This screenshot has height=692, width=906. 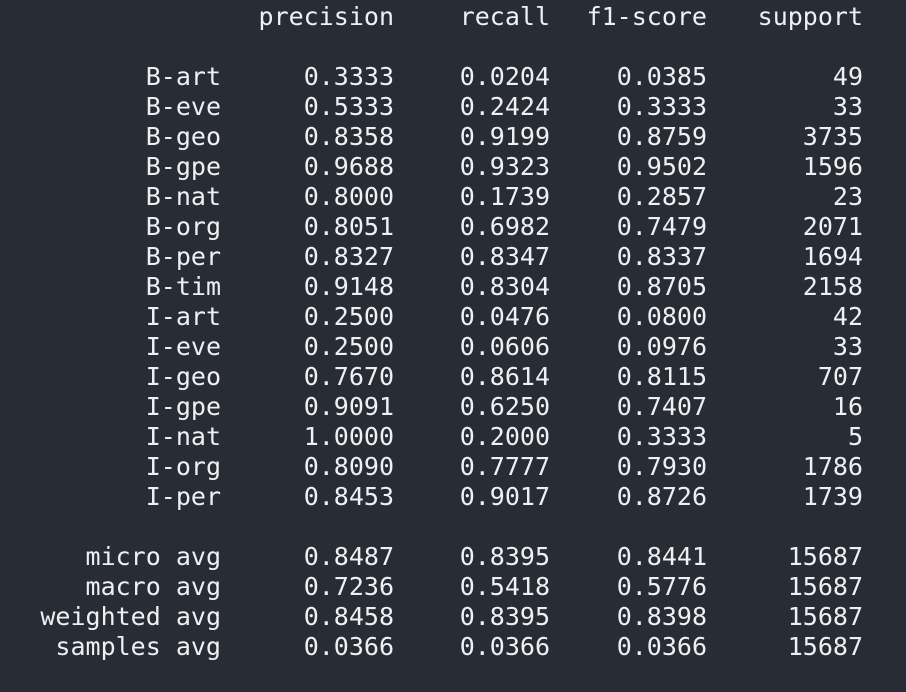 I want to click on precision-value: 0.5333, so click(x=348, y=106).